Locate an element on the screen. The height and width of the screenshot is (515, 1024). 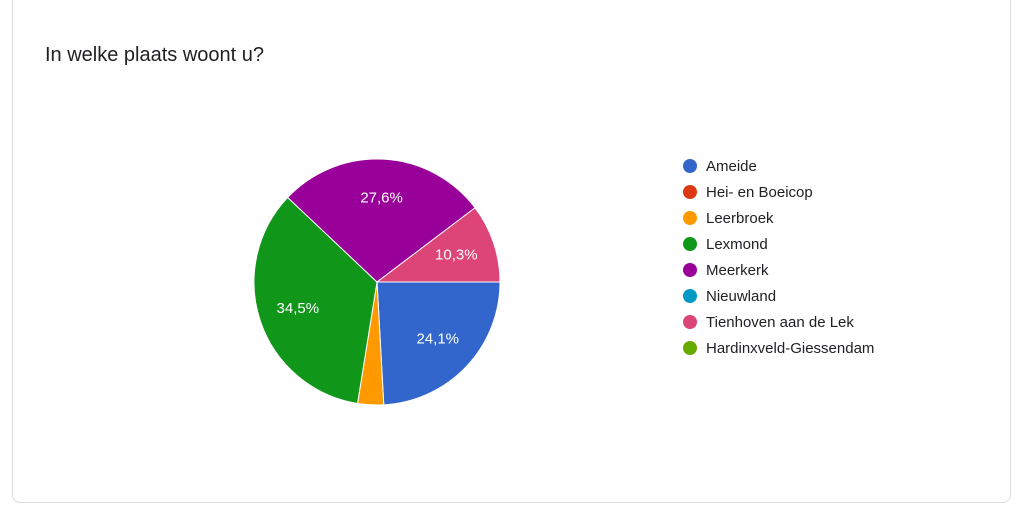
legend-label: Lexmond is located at coordinates (737, 244).